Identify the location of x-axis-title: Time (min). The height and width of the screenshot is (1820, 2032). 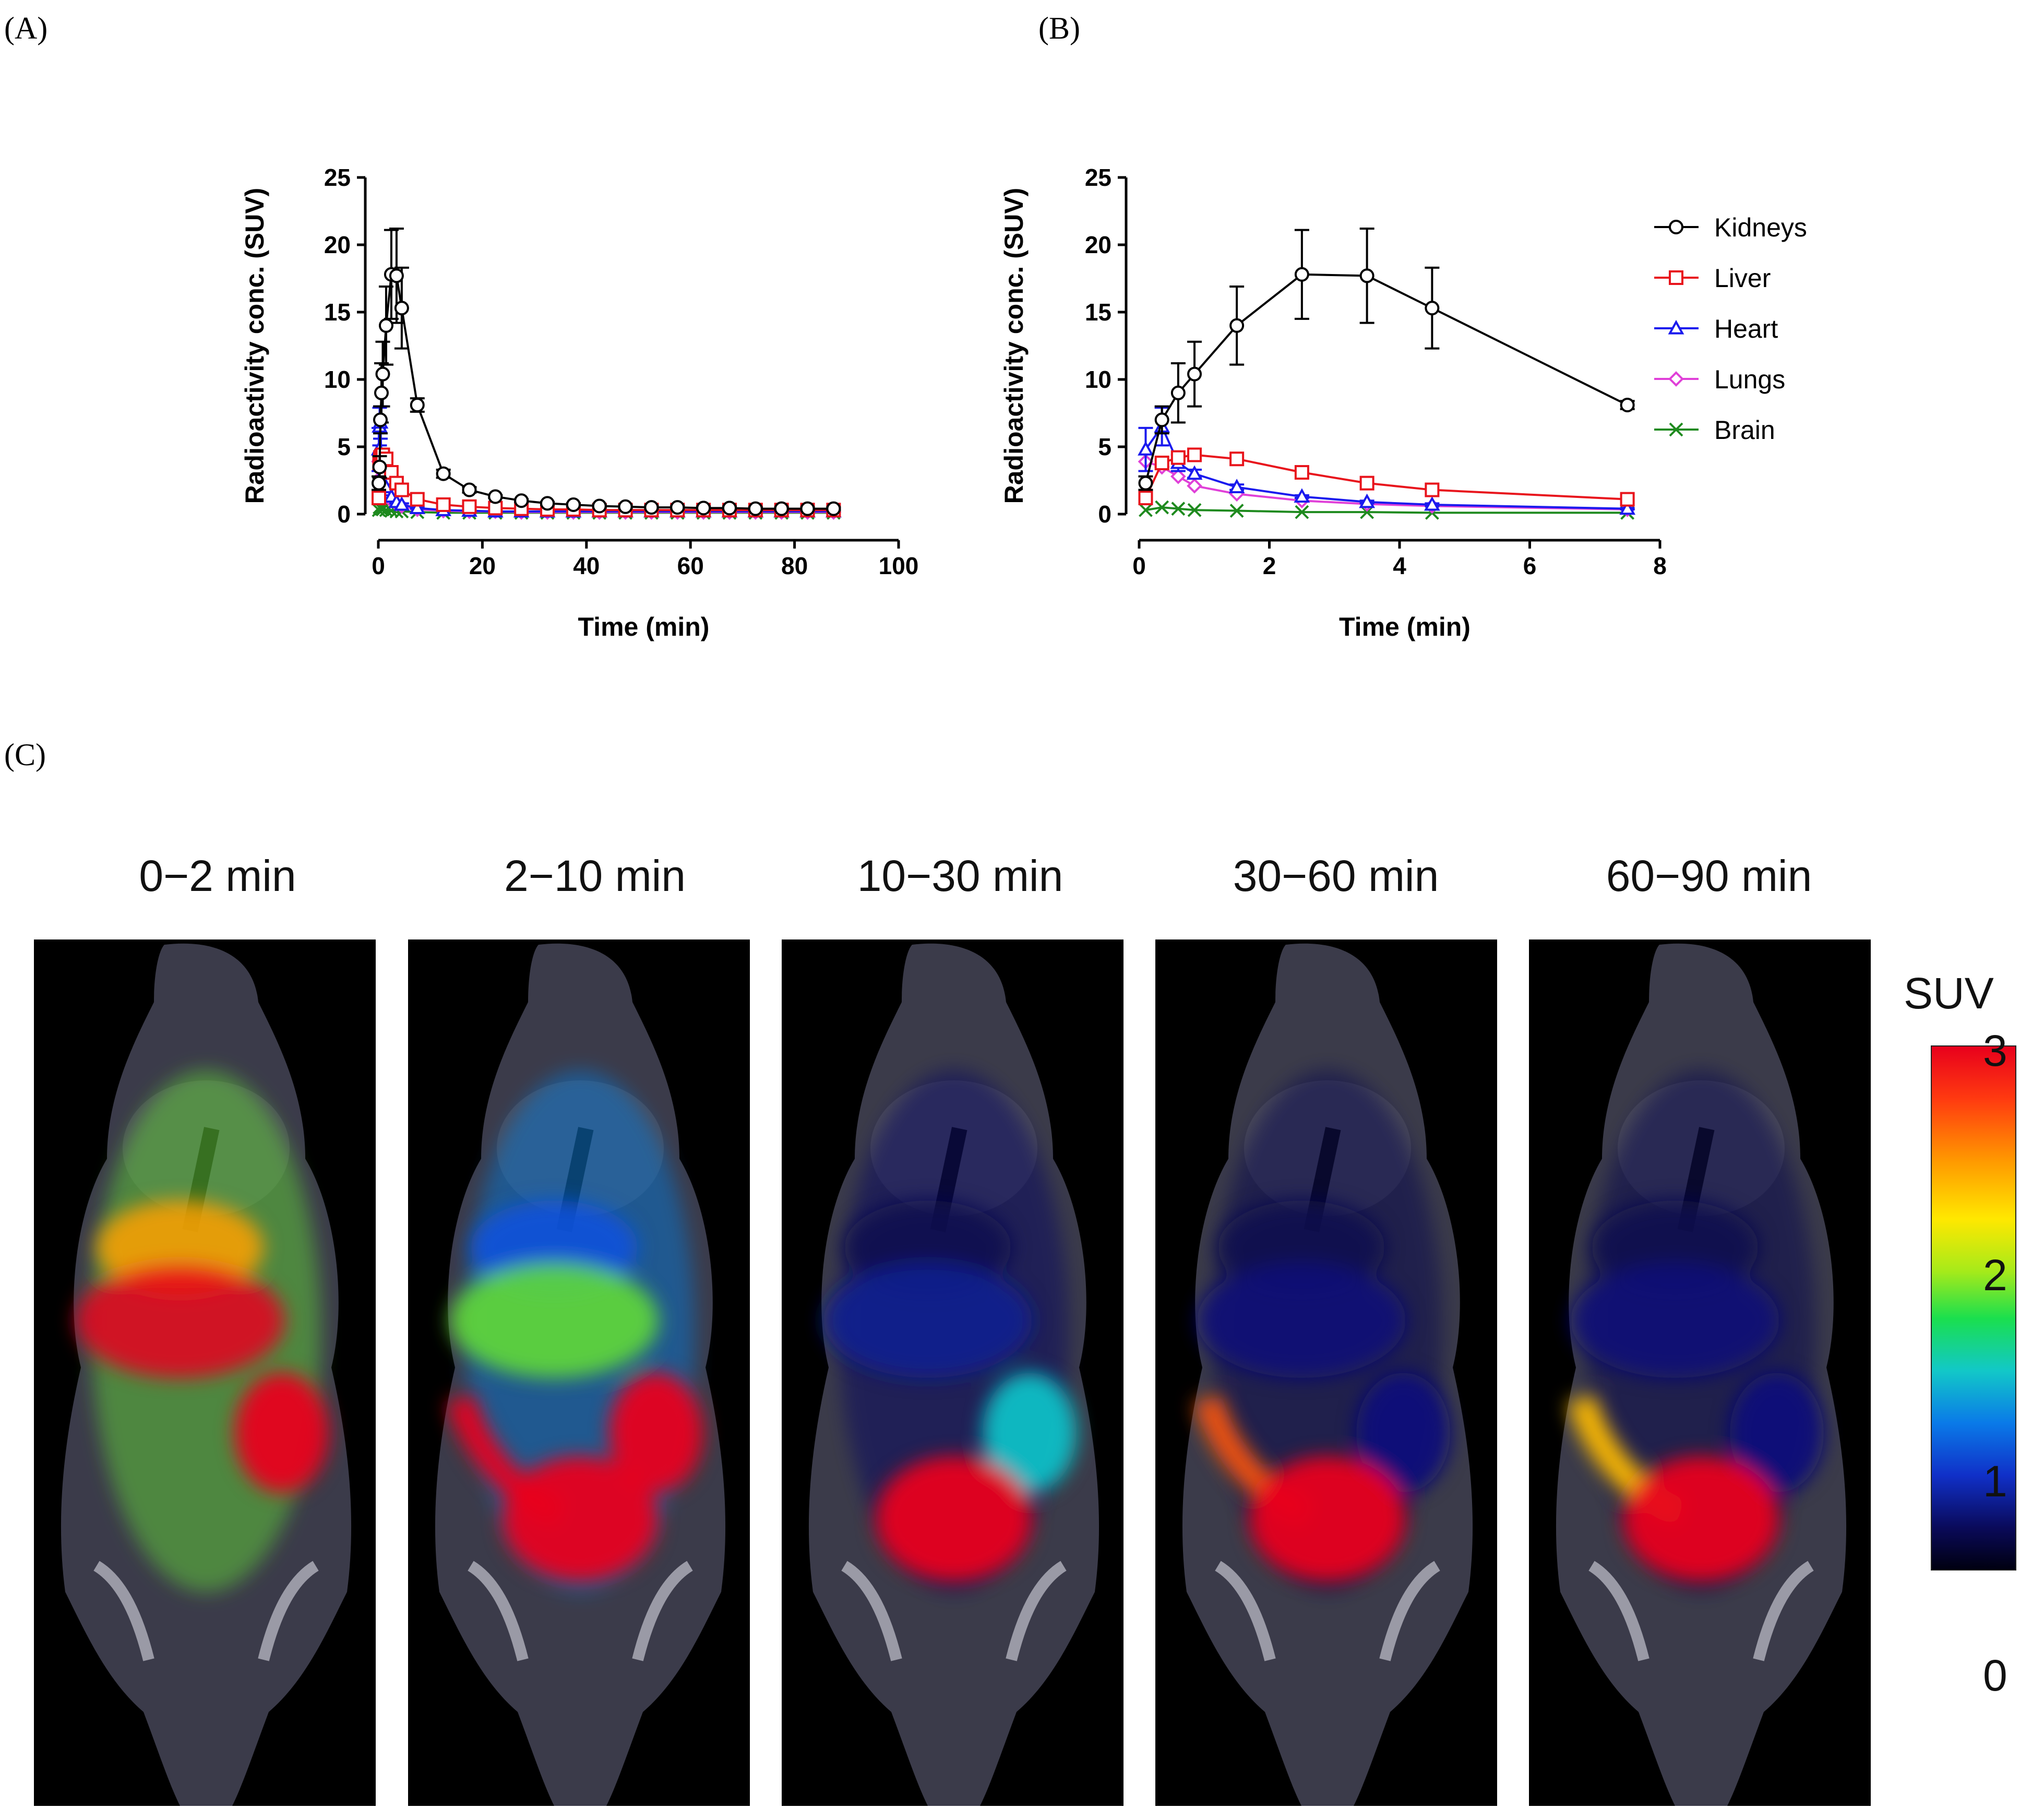
(644, 627).